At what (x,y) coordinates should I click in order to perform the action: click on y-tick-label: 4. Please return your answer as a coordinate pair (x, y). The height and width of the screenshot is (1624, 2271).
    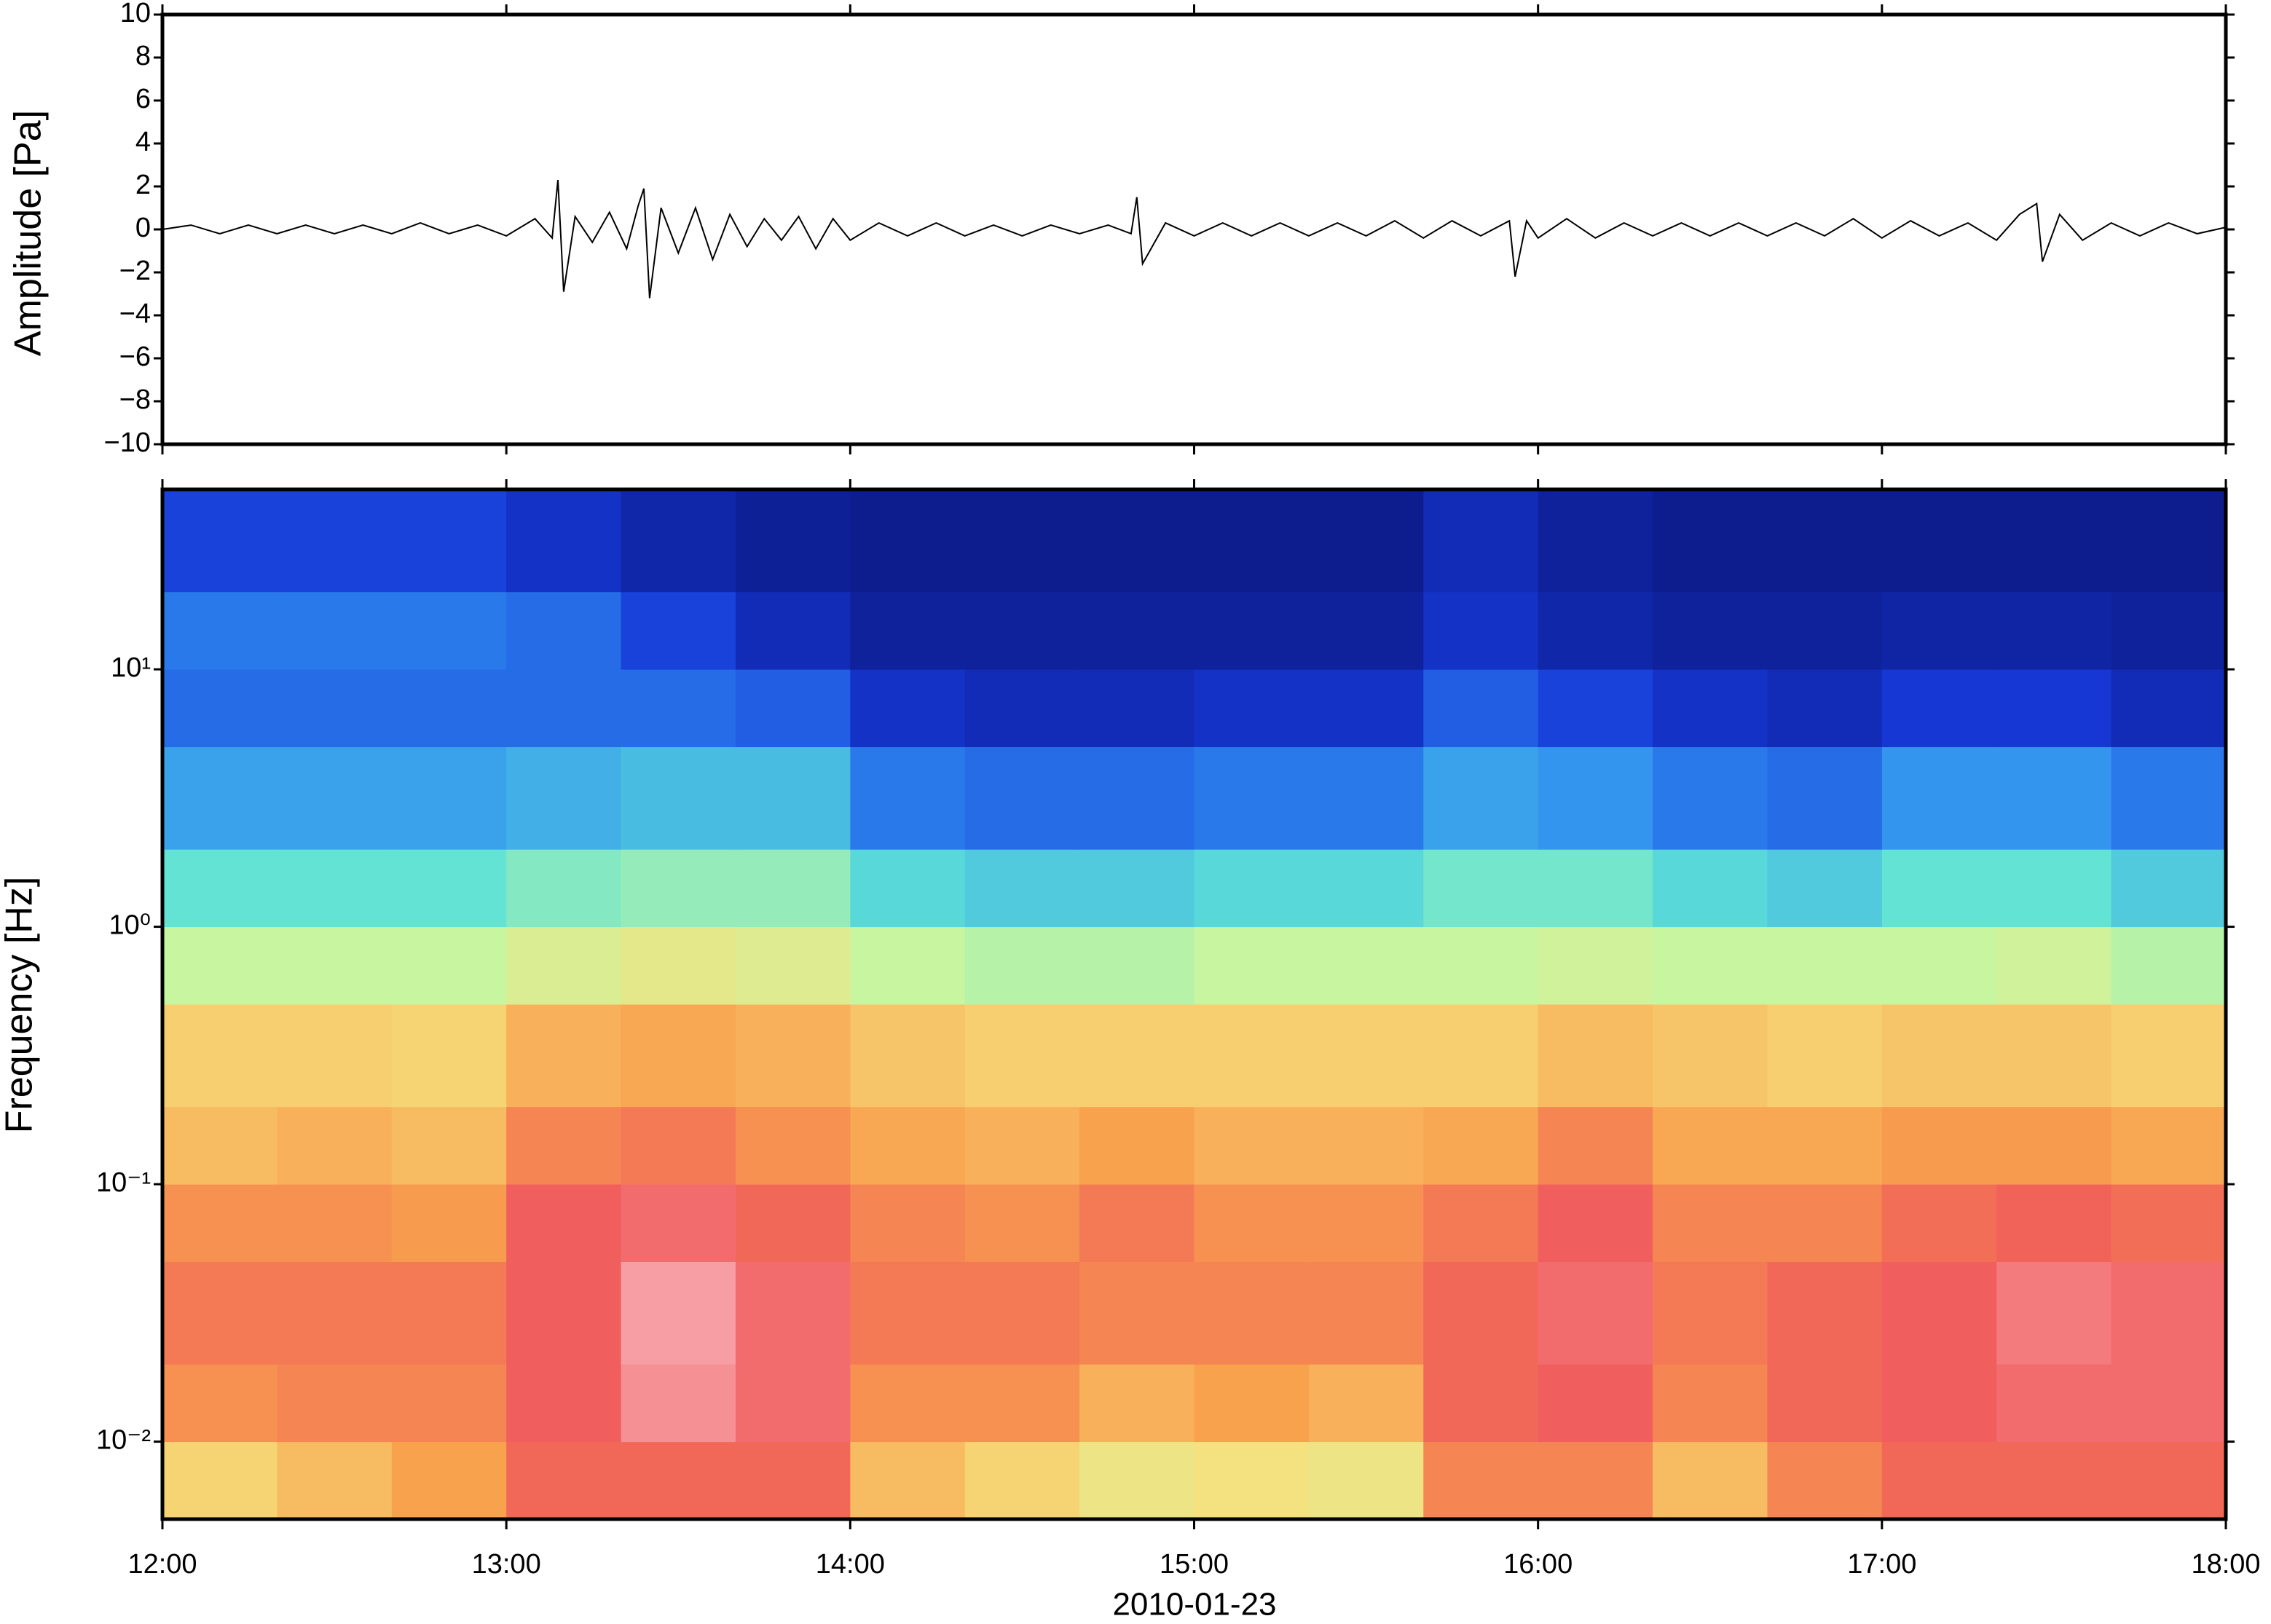
    Looking at the image, I should click on (143, 142).